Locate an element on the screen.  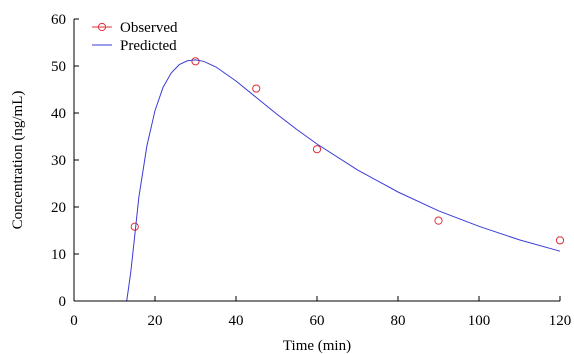
y-tick-label: 0 is located at coordinates (63, 302).